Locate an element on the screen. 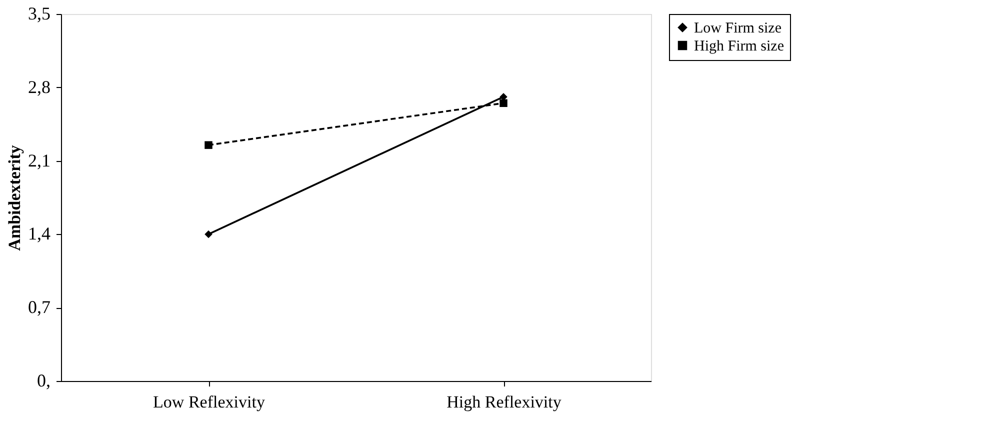  legend-label: High Firm size is located at coordinates (739, 46).